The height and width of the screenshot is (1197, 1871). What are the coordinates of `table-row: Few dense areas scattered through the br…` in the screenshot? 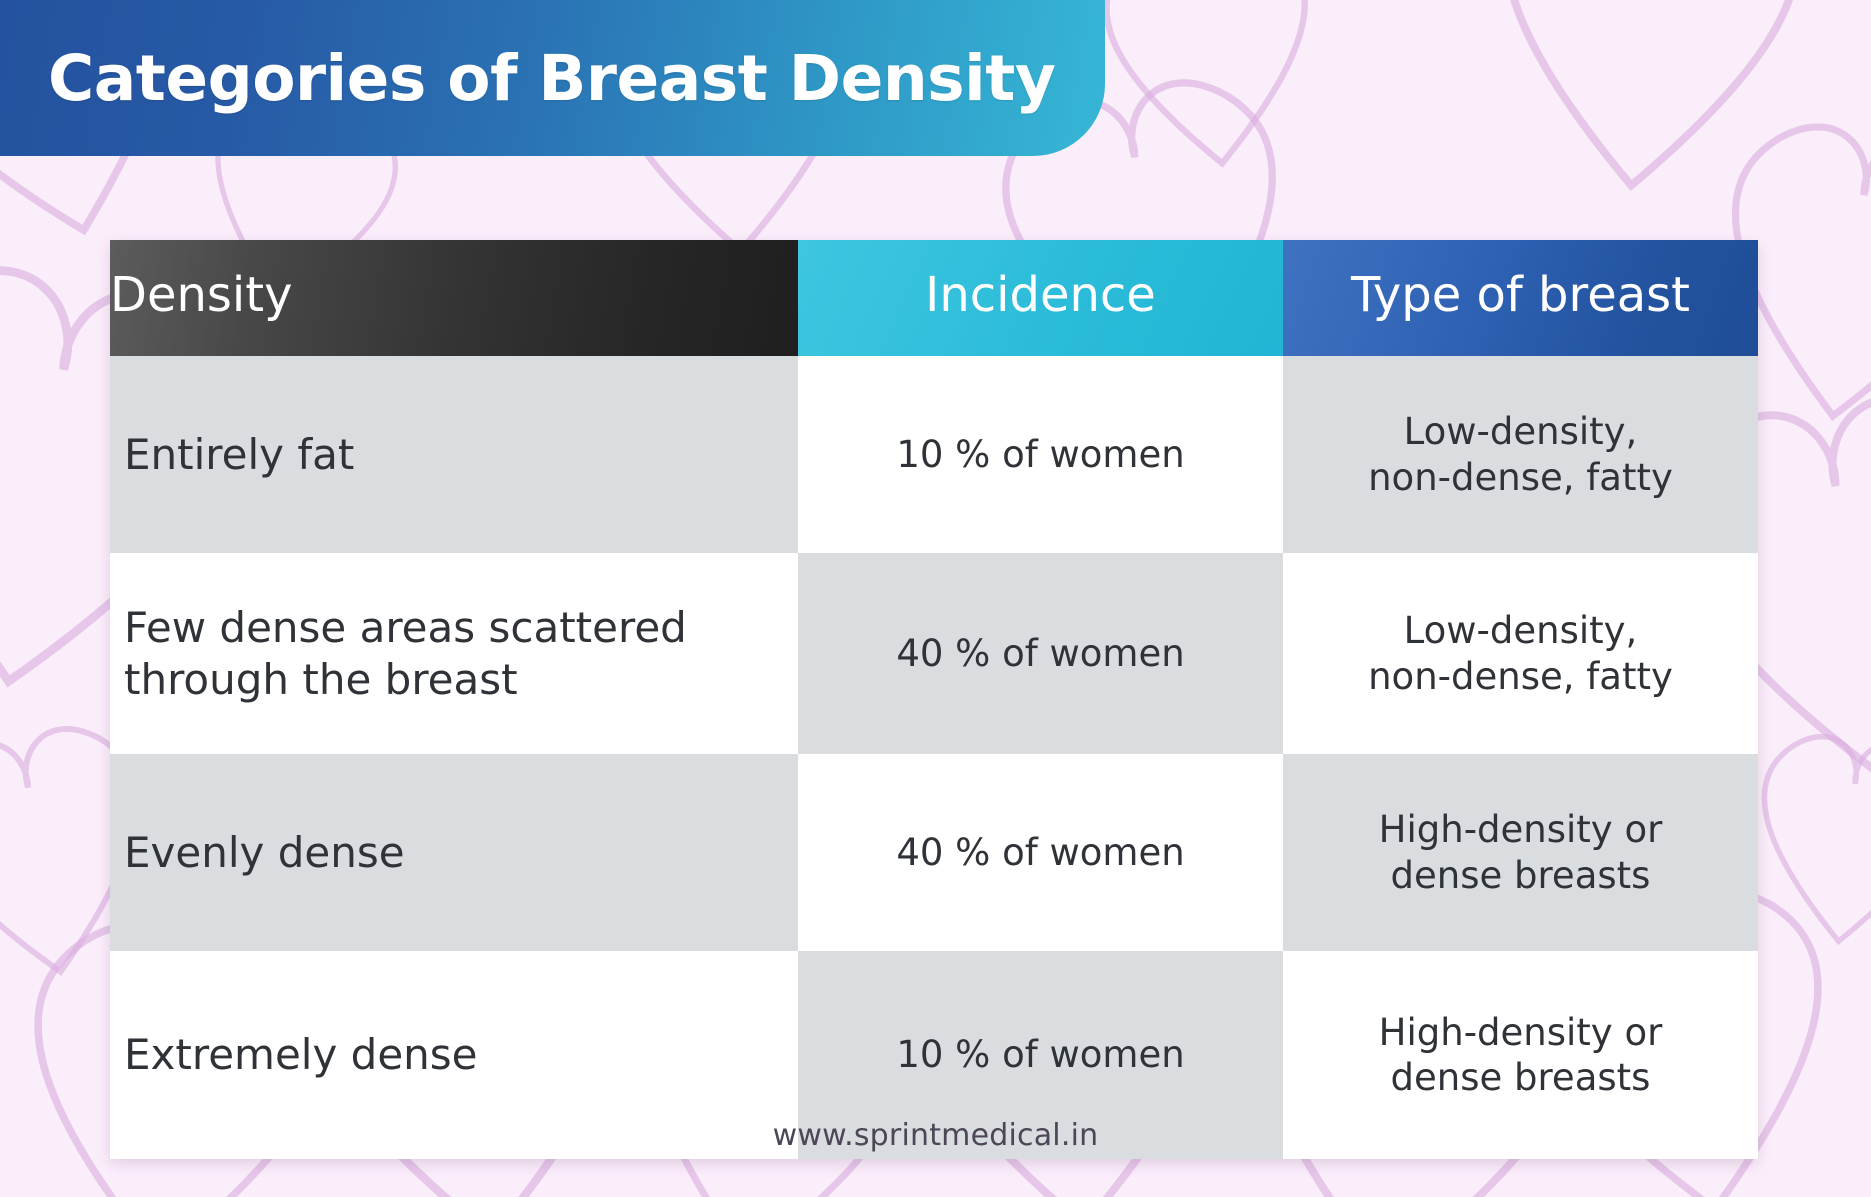 It's located at (934, 653).